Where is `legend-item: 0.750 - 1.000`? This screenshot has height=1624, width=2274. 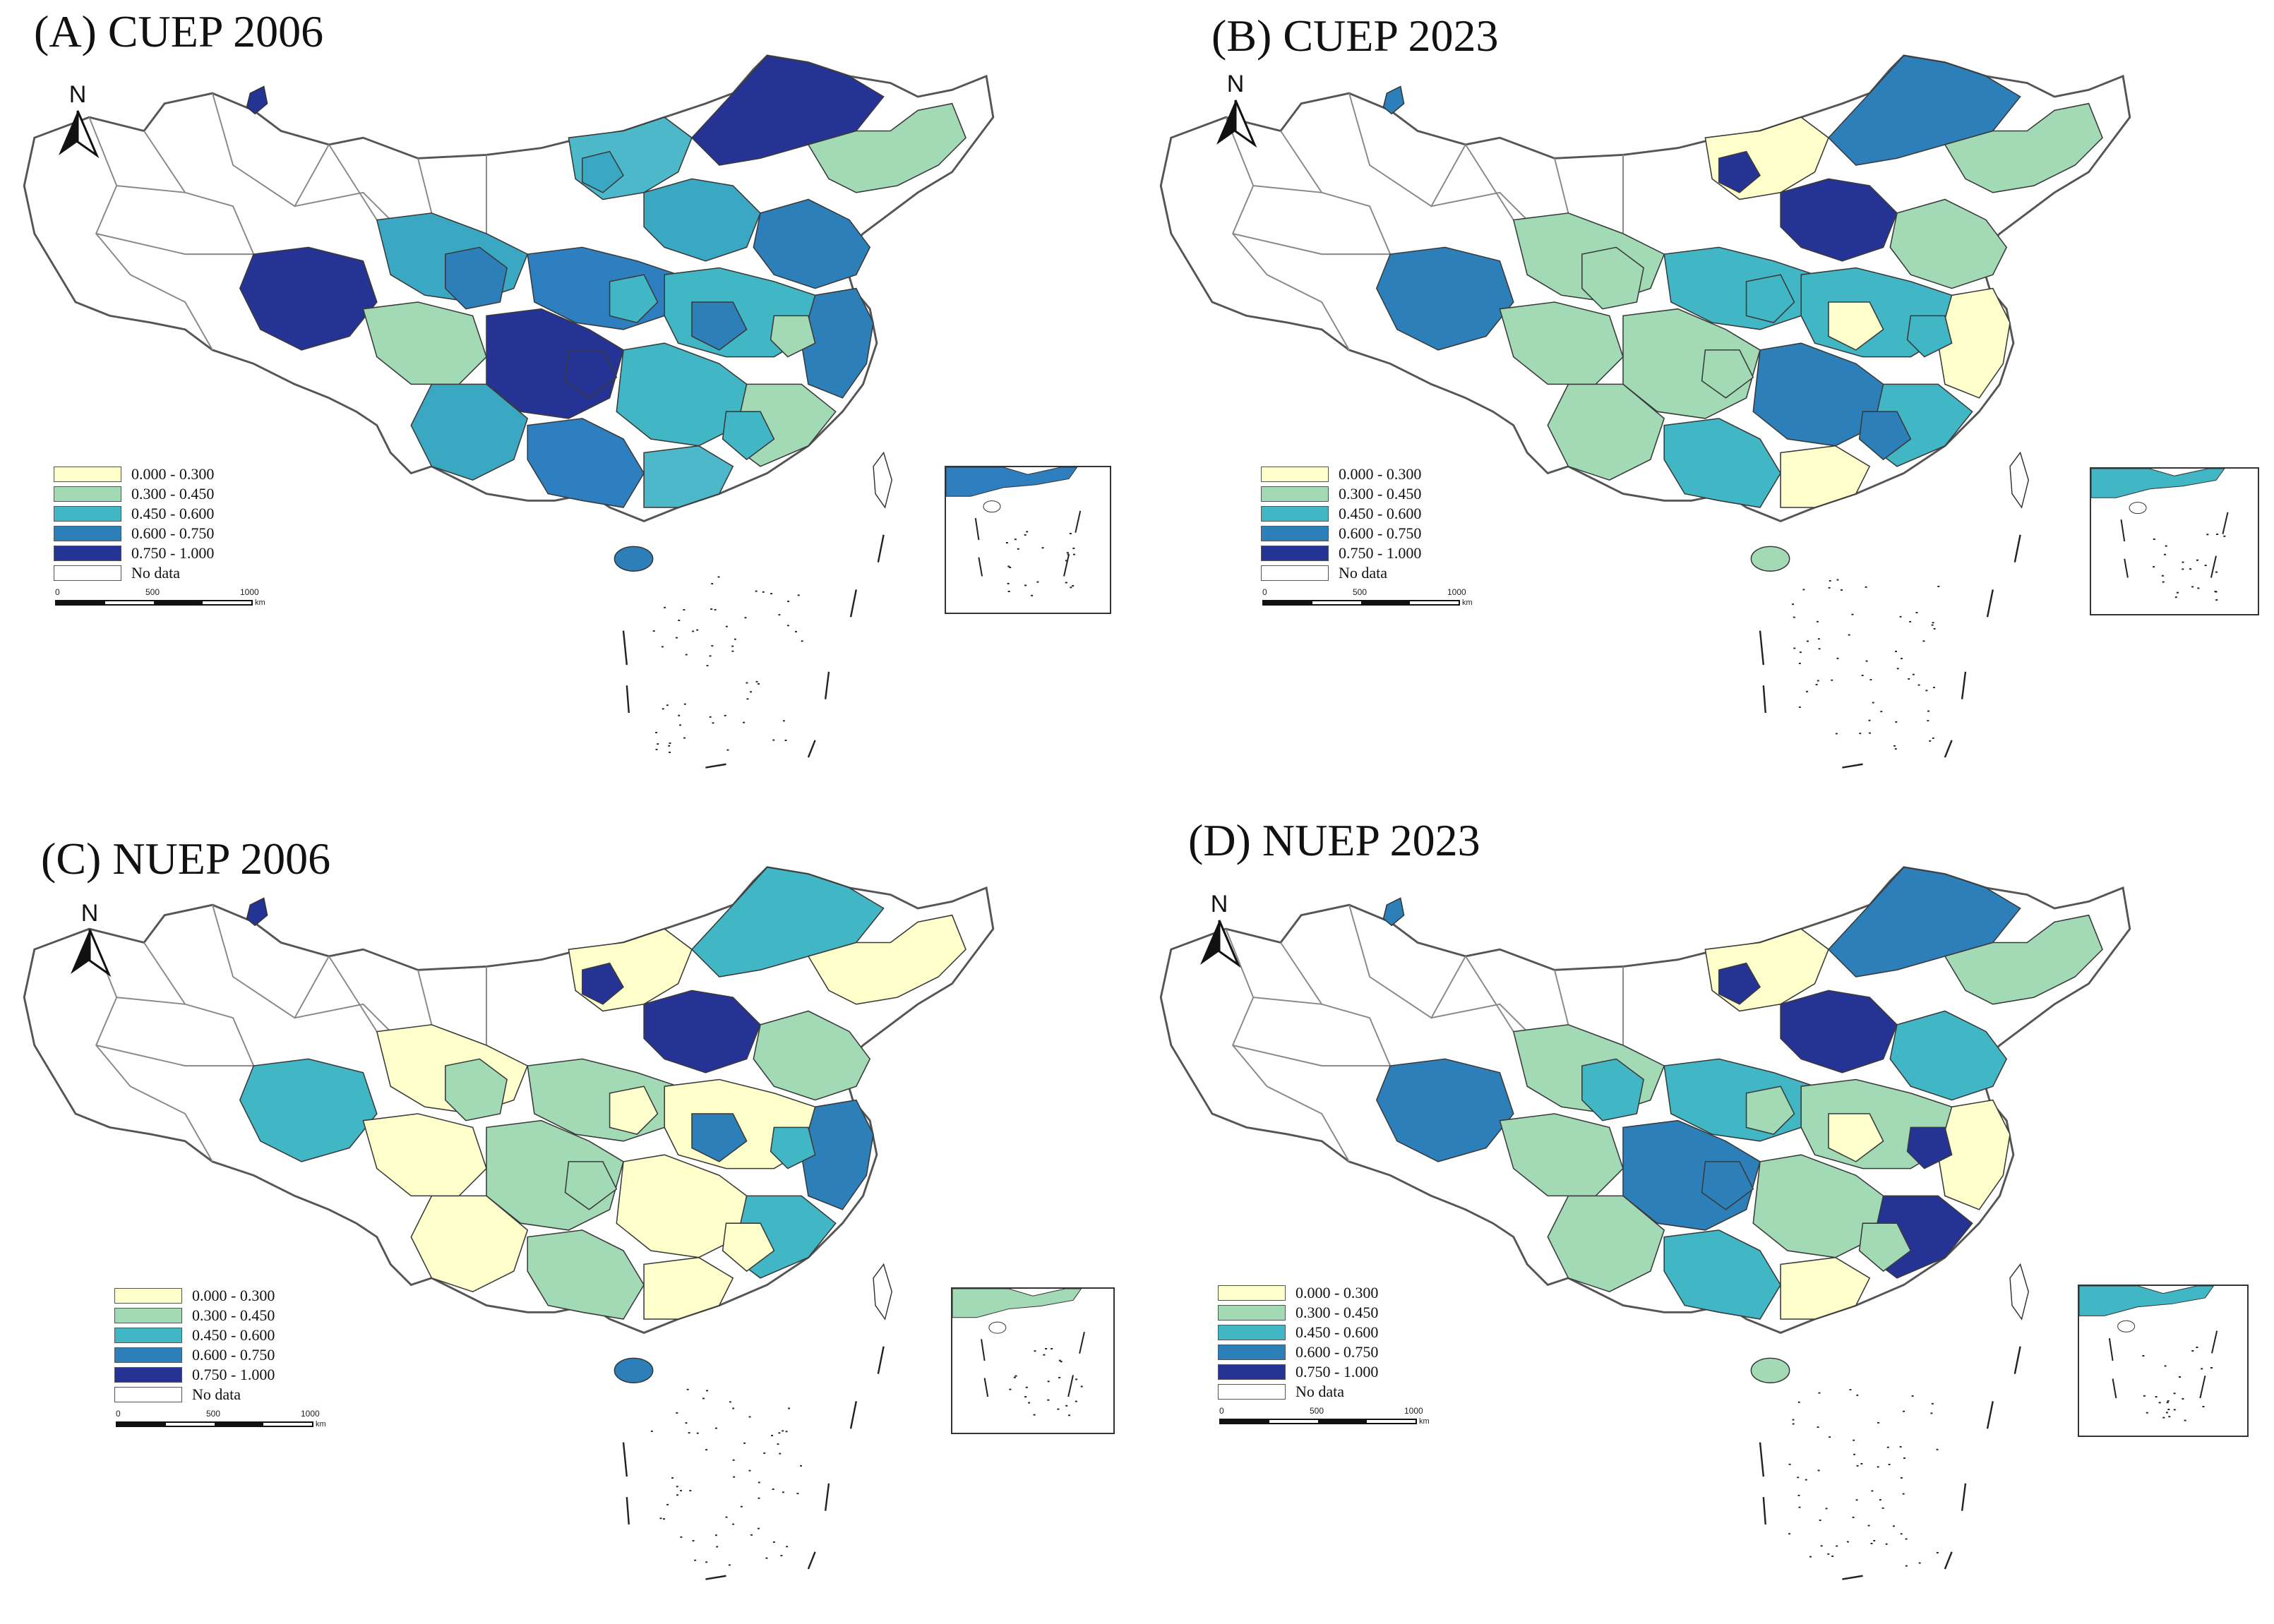 legend-item: 0.750 - 1.000 is located at coordinates (1324, 1372).